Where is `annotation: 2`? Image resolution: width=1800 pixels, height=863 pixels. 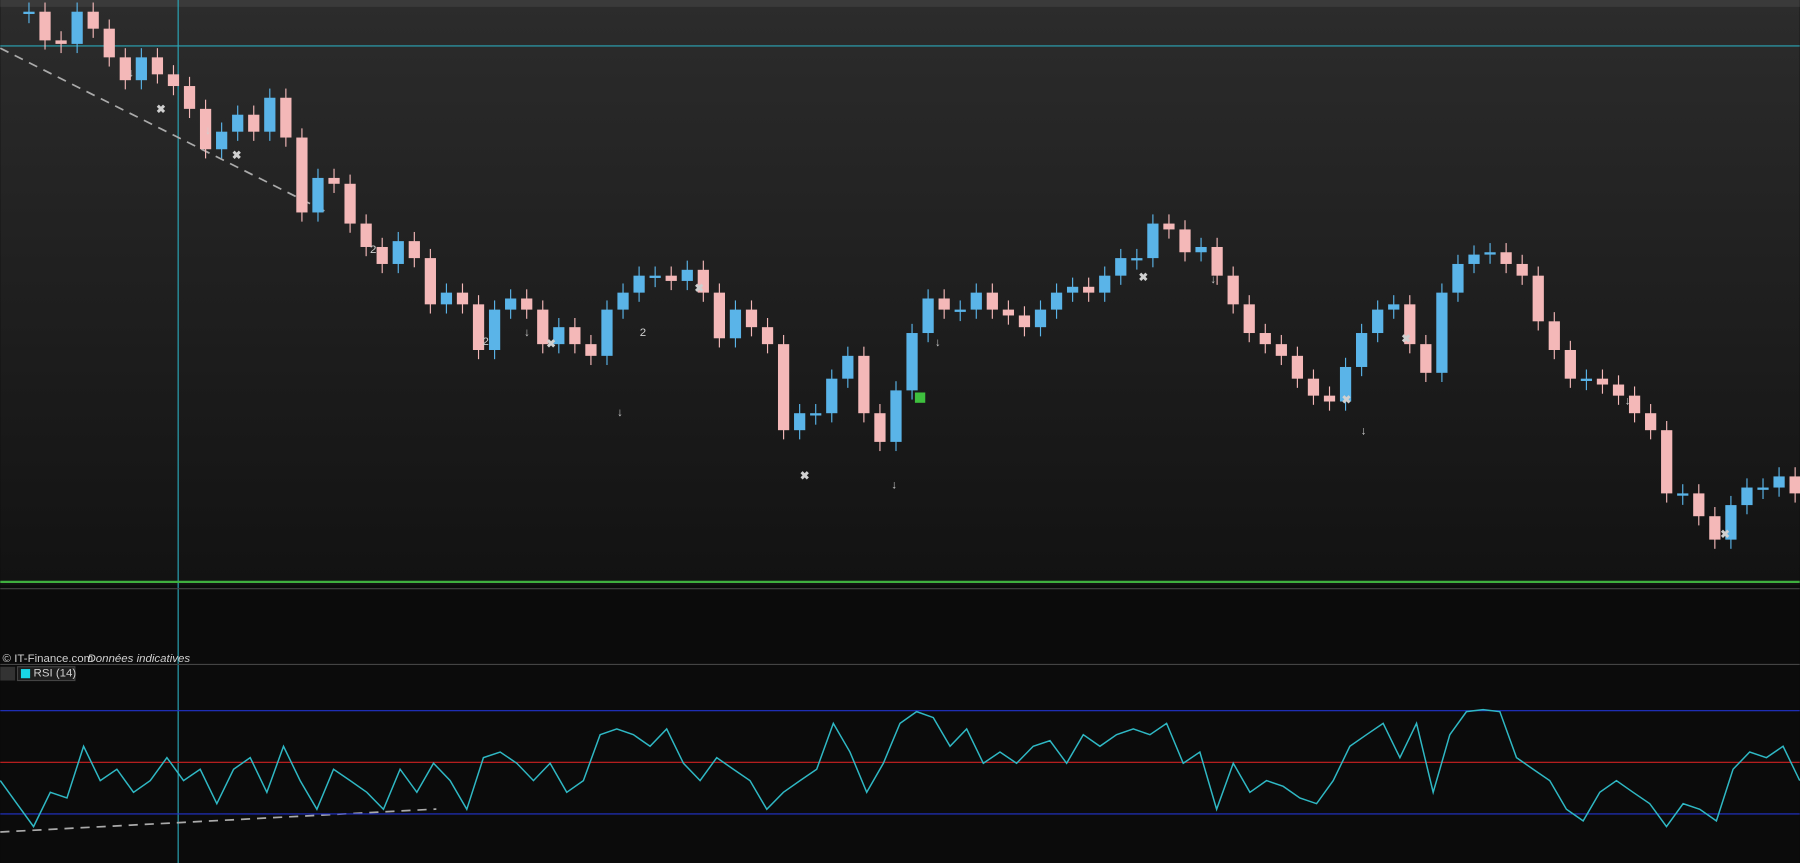 annotation: 2 is located at coordinates (486, 342).